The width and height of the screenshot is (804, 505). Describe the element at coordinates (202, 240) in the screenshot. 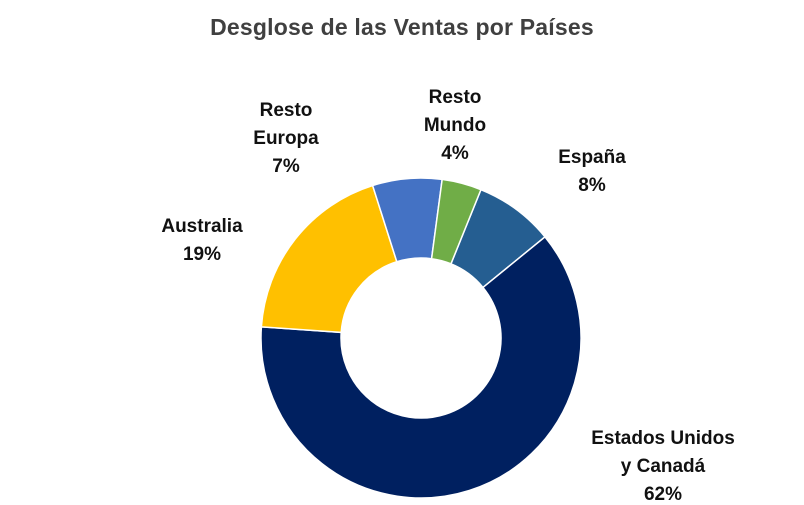

I see `data-label-3: Australia 19%` at that location.